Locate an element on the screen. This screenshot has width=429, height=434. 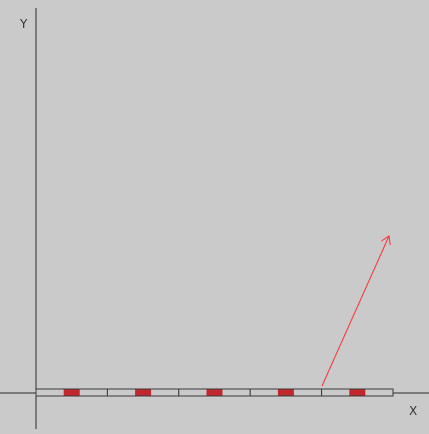
x-axis-label: X is located at coordinates (413, 411).